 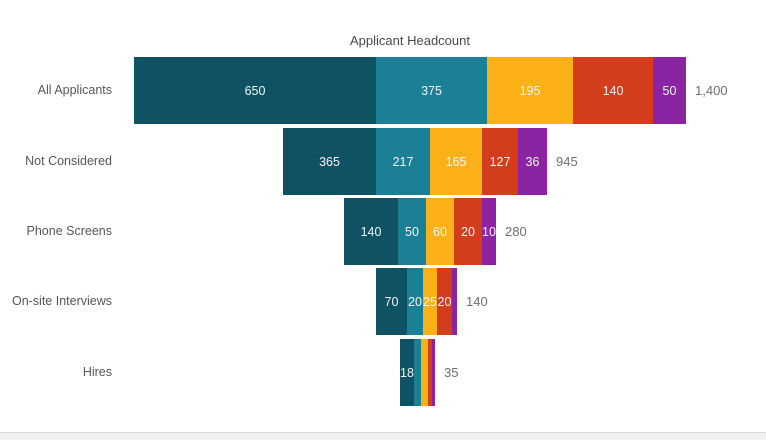 I want to click on funnel-segment: 36, so click(x=532, y=161).